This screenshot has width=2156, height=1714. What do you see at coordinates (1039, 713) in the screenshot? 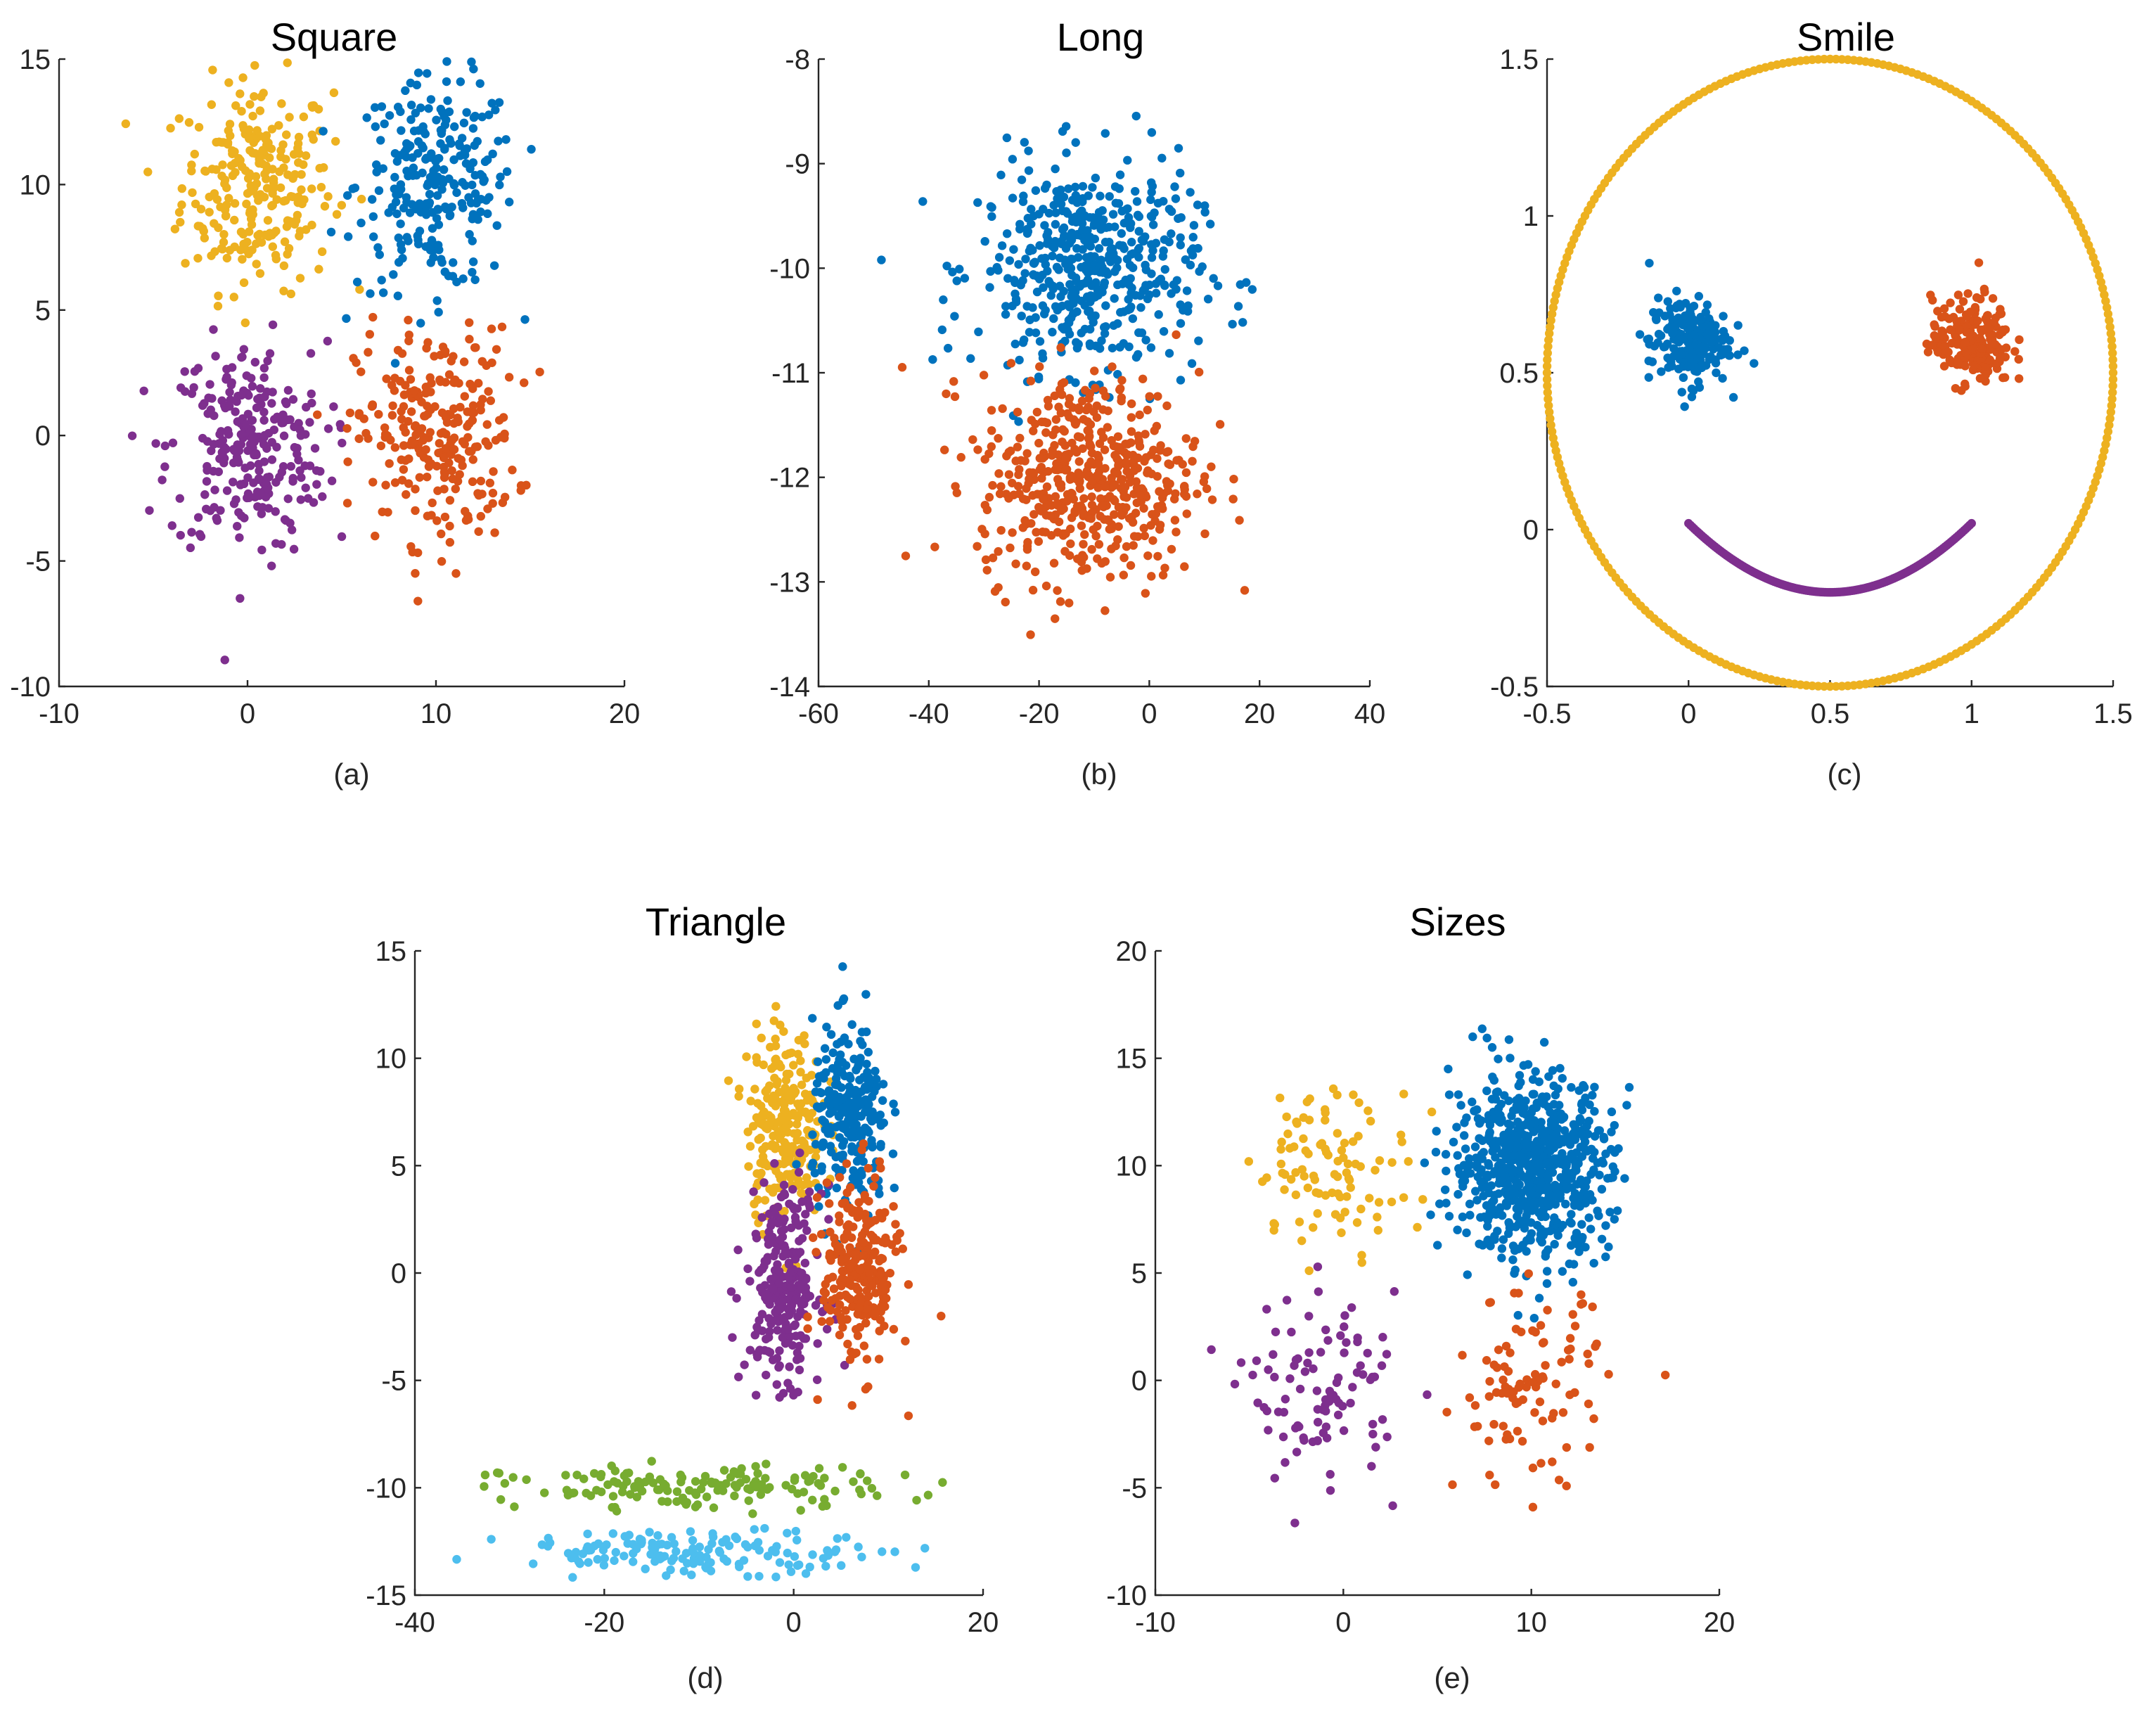
I see `x-tick-label: -20` at bounding box center [1039, 713].